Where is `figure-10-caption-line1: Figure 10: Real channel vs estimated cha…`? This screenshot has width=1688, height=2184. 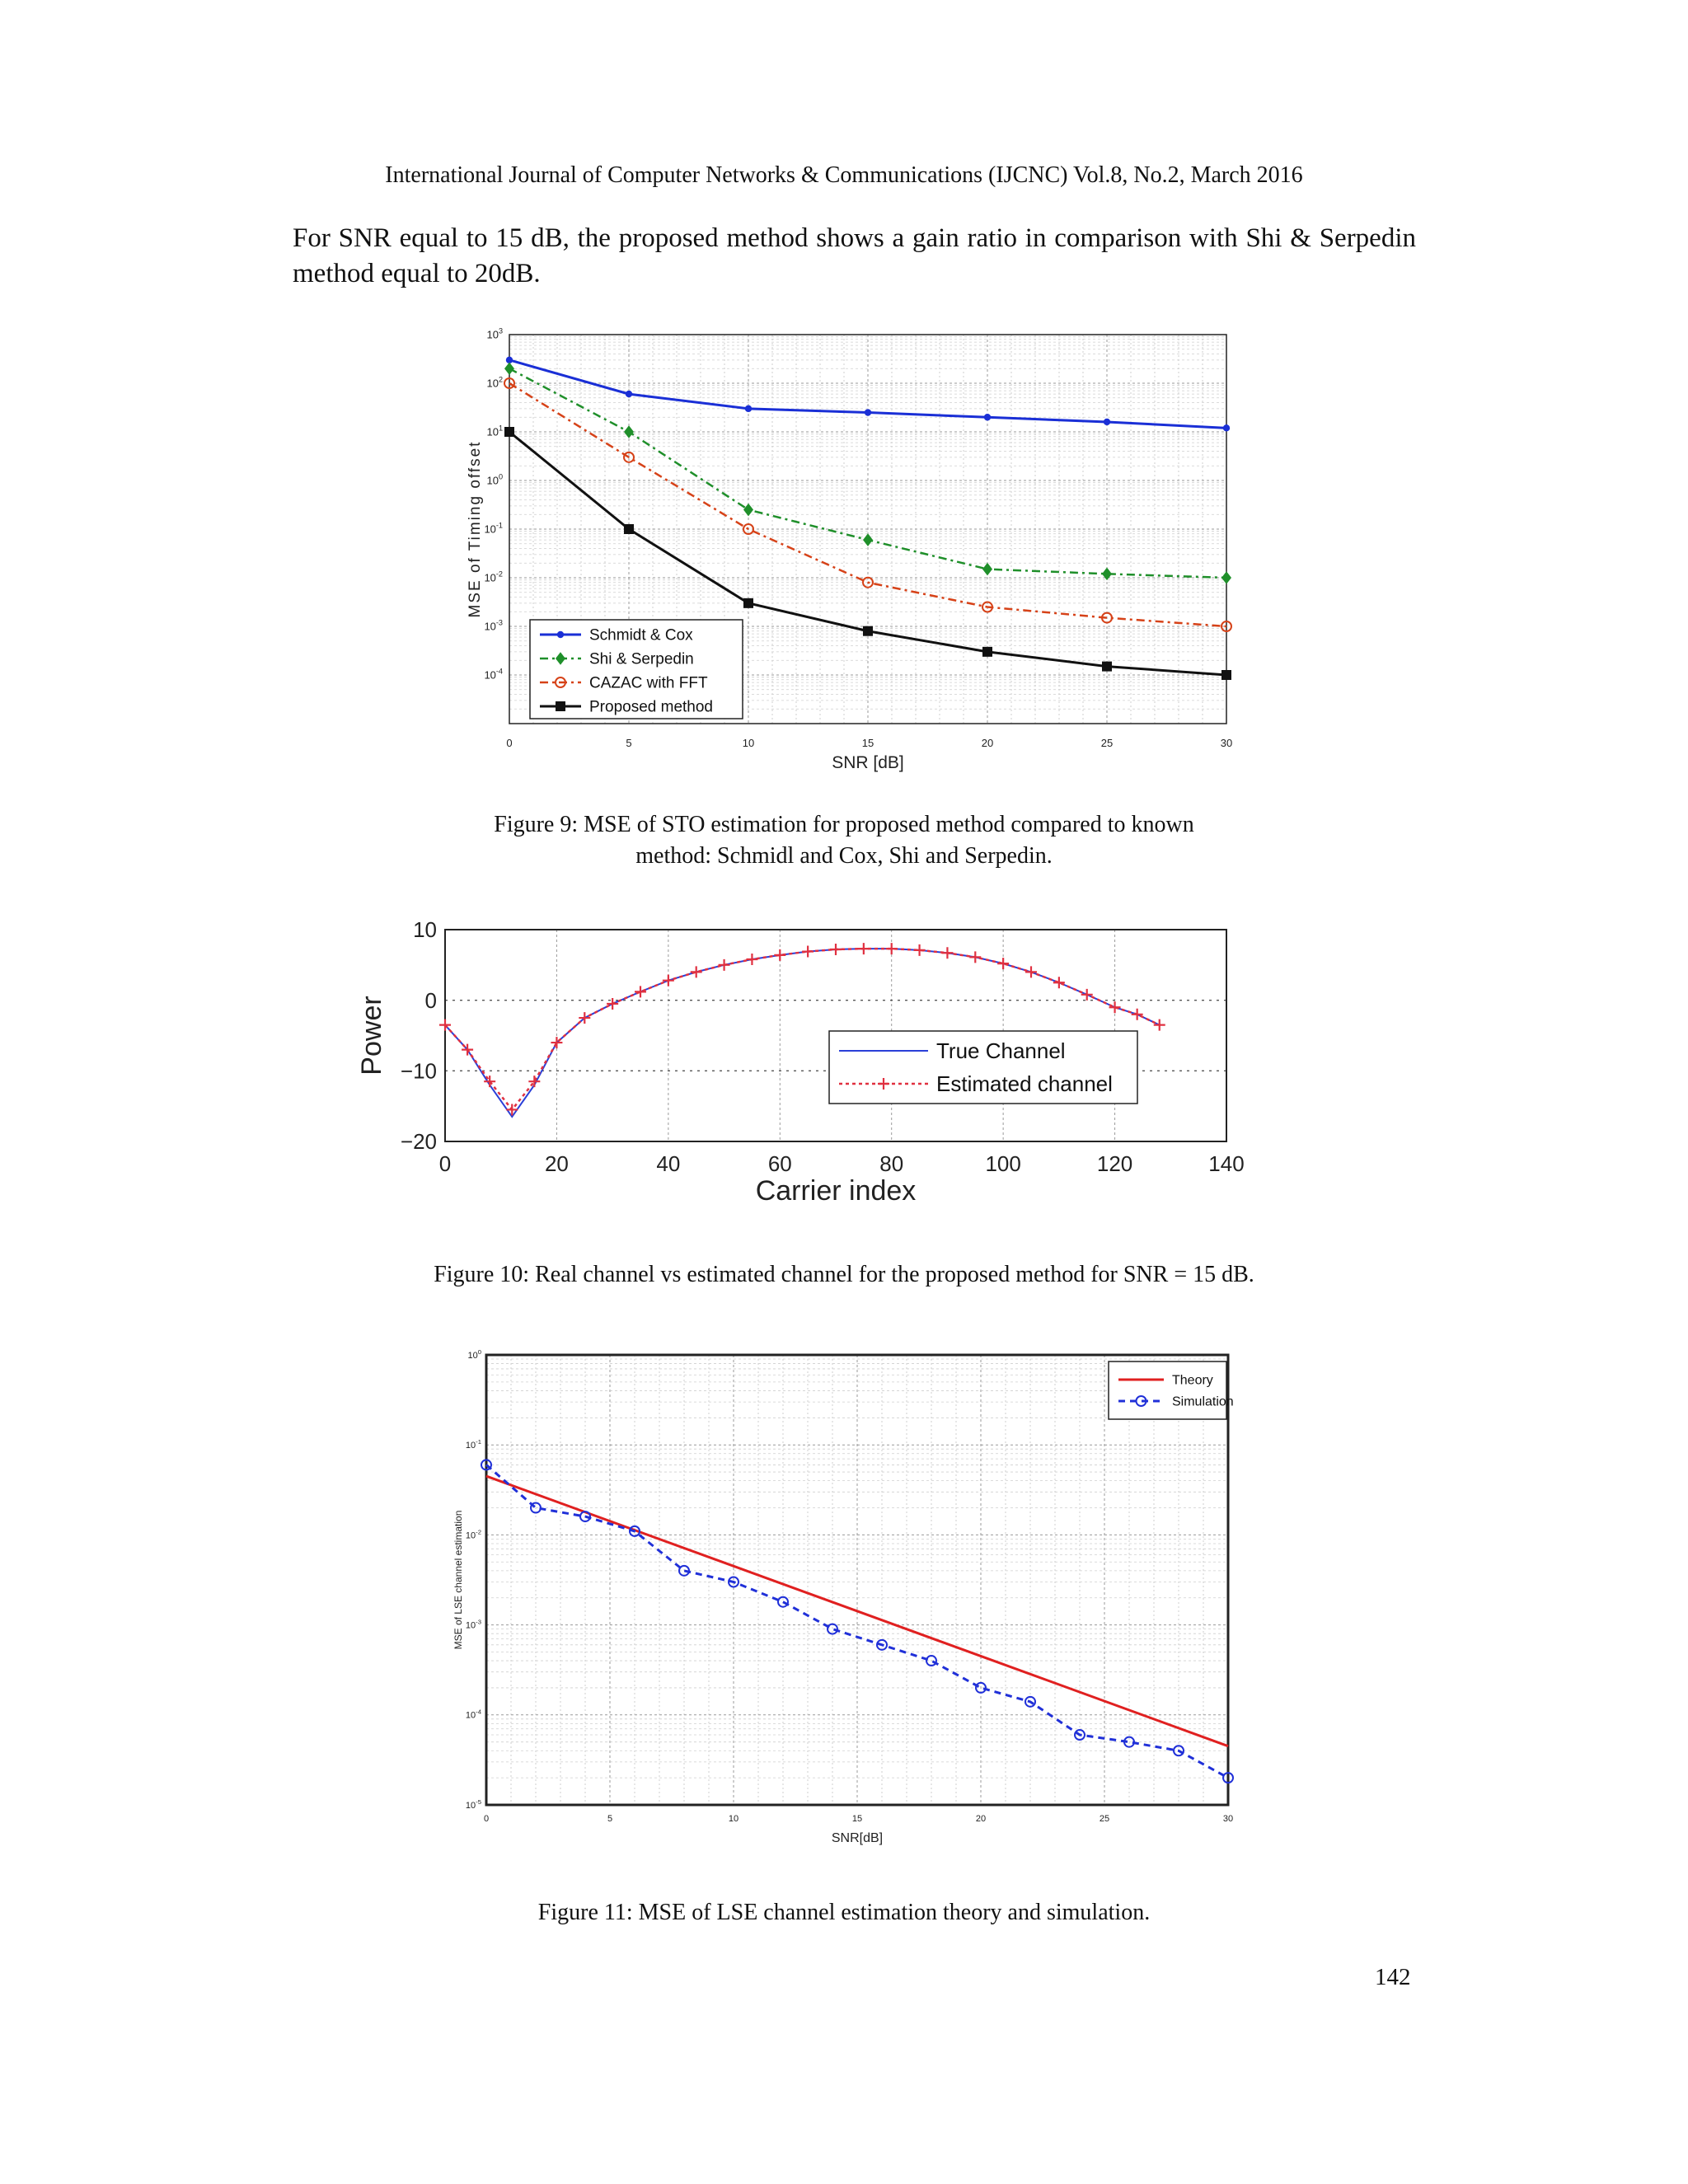
figure-10-caption-line1: Figure 10: Real channel vs estimated cha… is located at coordinates (844, 1274).